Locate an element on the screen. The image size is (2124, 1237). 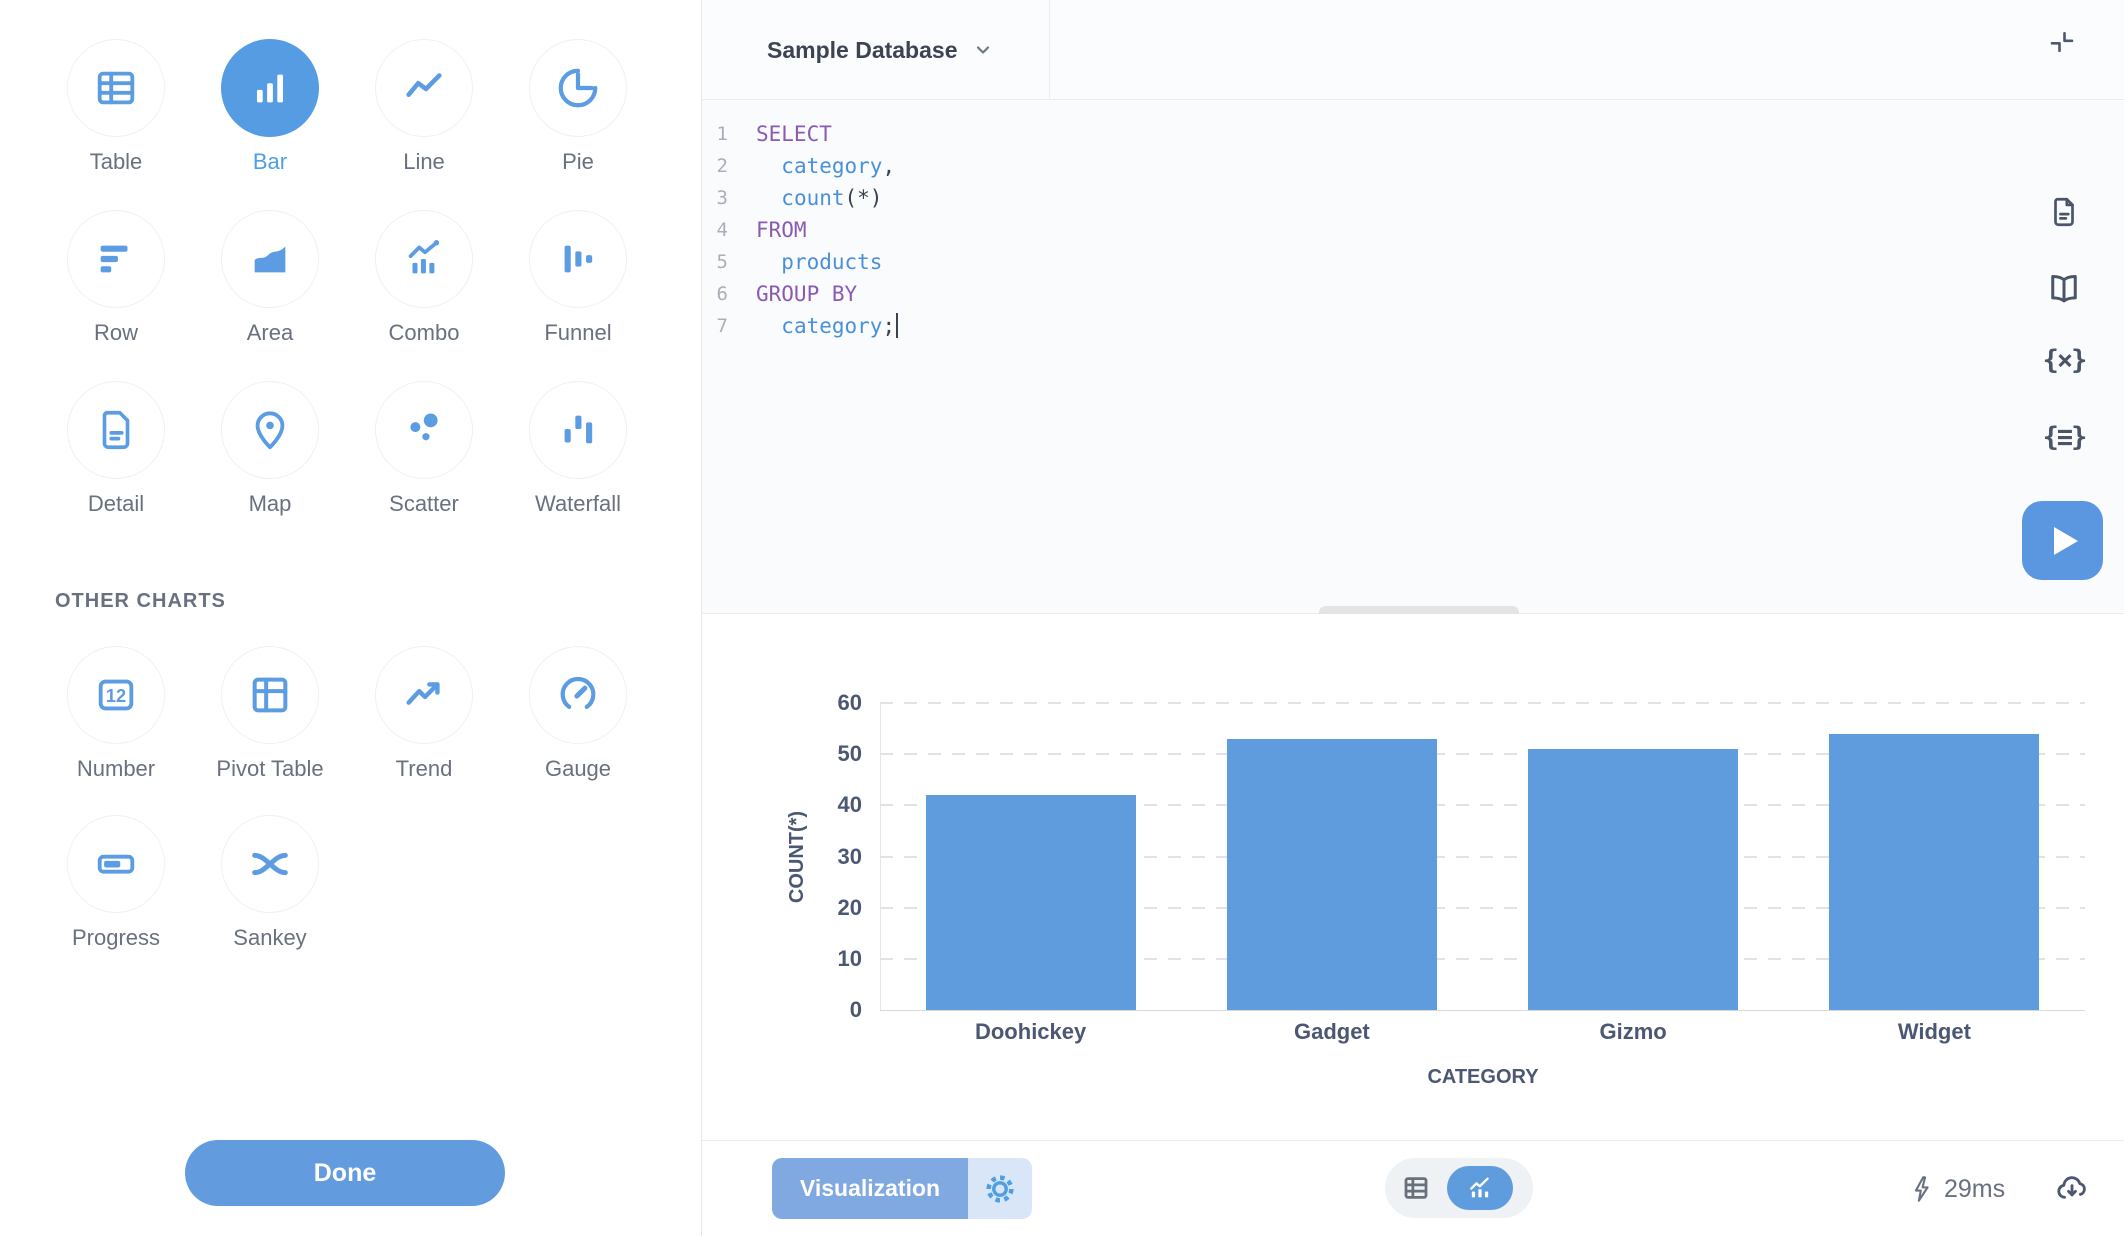
run-query-button is located at coordinates (2062, 540).